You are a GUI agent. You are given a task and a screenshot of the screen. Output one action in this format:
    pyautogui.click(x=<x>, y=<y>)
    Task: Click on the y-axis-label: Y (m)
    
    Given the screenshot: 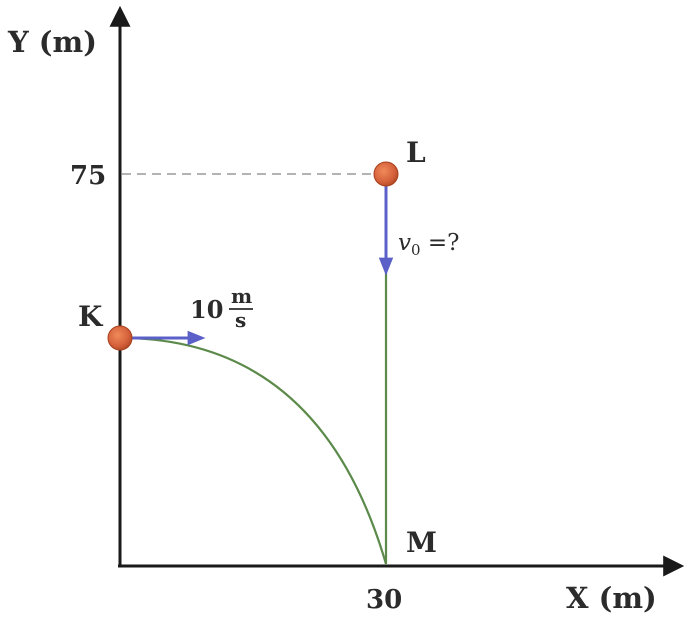 What is the action you would take?
    pyautogui.click(x=52, y=42)
    